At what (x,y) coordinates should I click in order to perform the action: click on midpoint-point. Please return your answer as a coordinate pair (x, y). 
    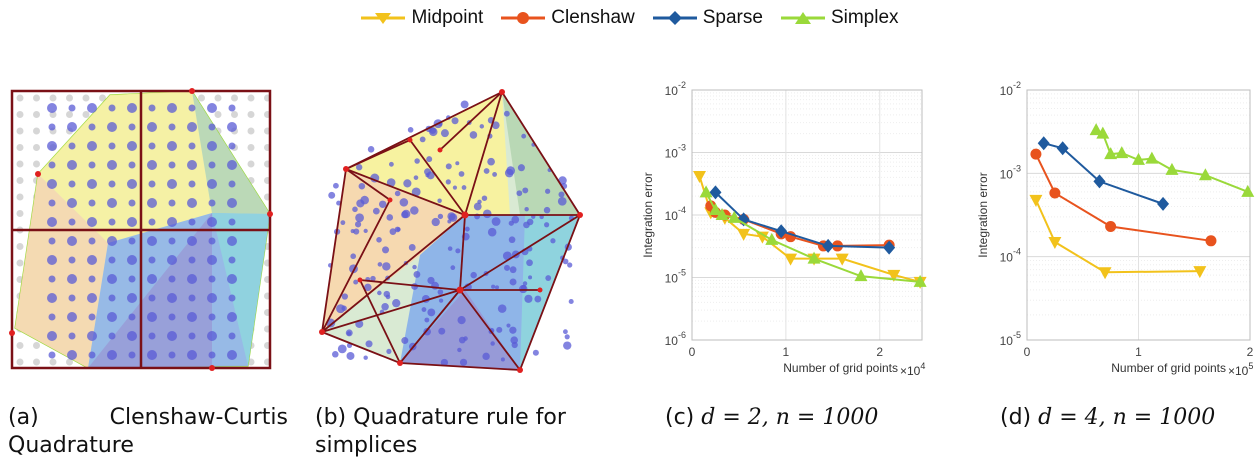
    Looking at the image, I should click on (762, 237).